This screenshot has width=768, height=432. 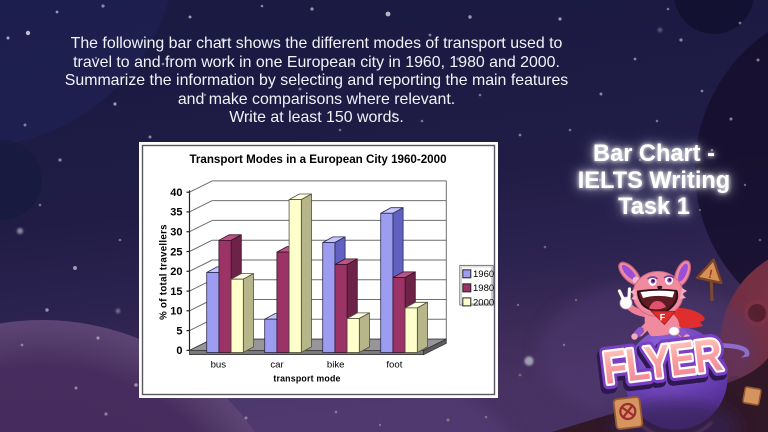 I want to click on svg-text: 1980, so click(x=483, y=288).